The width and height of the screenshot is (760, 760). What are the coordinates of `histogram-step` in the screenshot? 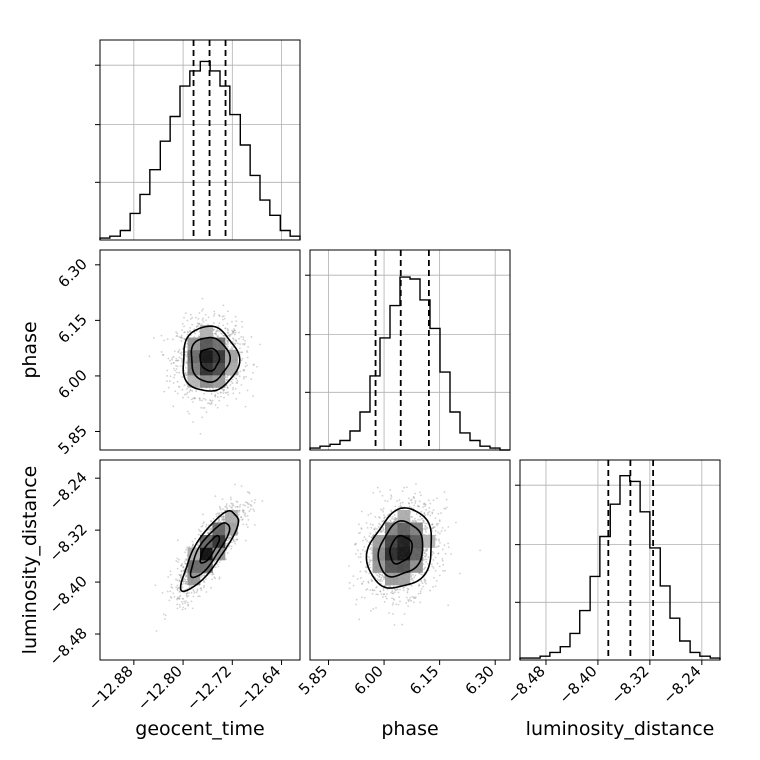 It's located at (409, 363).